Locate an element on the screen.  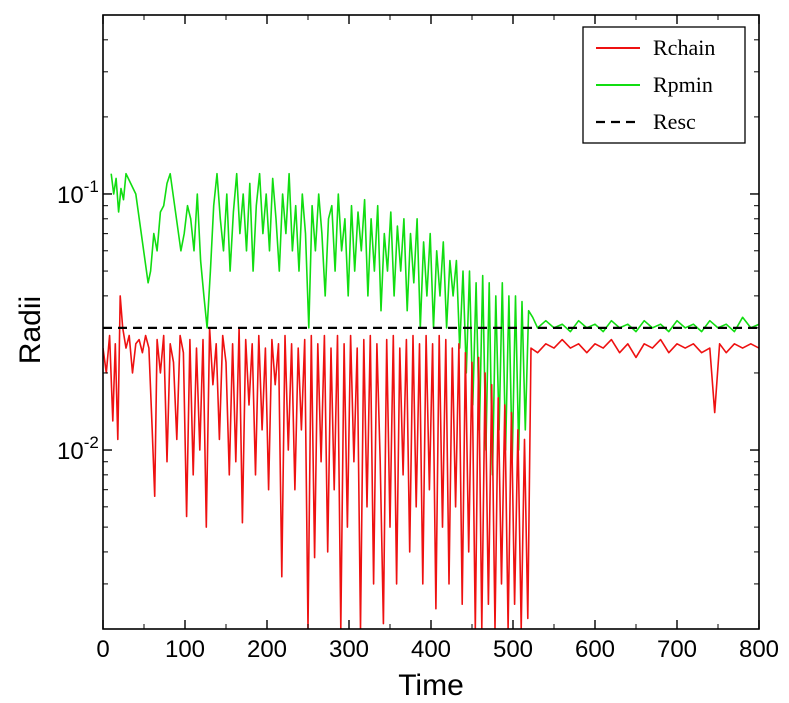
y-axis-title: Radii is located at coordinates (30, 330).